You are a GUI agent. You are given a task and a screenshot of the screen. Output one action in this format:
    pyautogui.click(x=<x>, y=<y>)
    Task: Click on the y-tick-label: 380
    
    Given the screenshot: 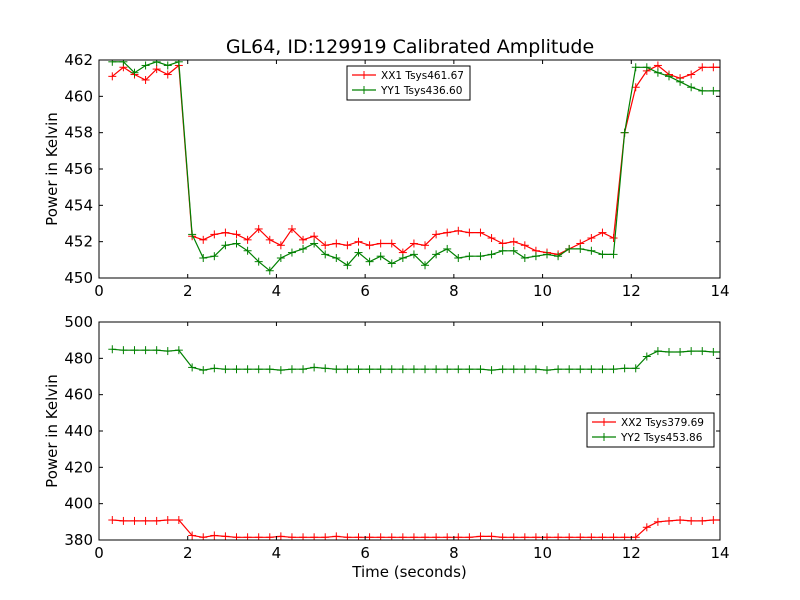 What is the action you would take?
    pyautogui.click(x=78, y=540)
    